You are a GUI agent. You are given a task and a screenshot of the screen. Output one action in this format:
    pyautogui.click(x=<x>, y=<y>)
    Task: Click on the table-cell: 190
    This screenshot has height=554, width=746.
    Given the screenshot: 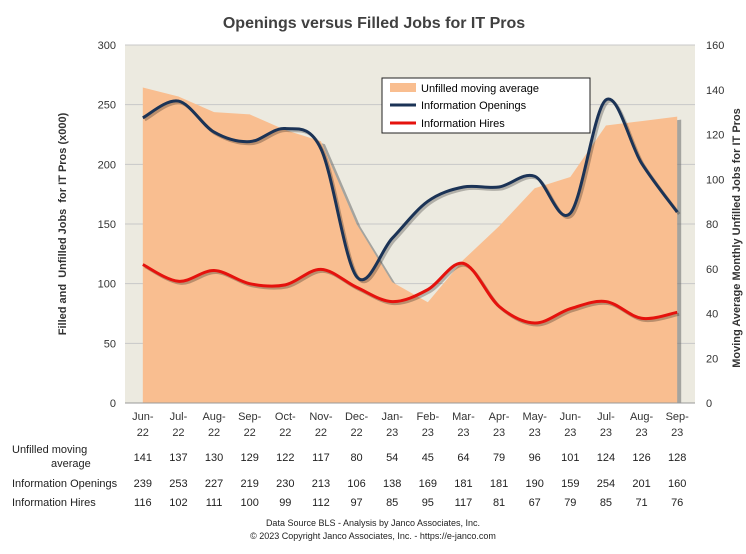 What is the action you would take?
    pyautogui.click(x=535, y=484)
    